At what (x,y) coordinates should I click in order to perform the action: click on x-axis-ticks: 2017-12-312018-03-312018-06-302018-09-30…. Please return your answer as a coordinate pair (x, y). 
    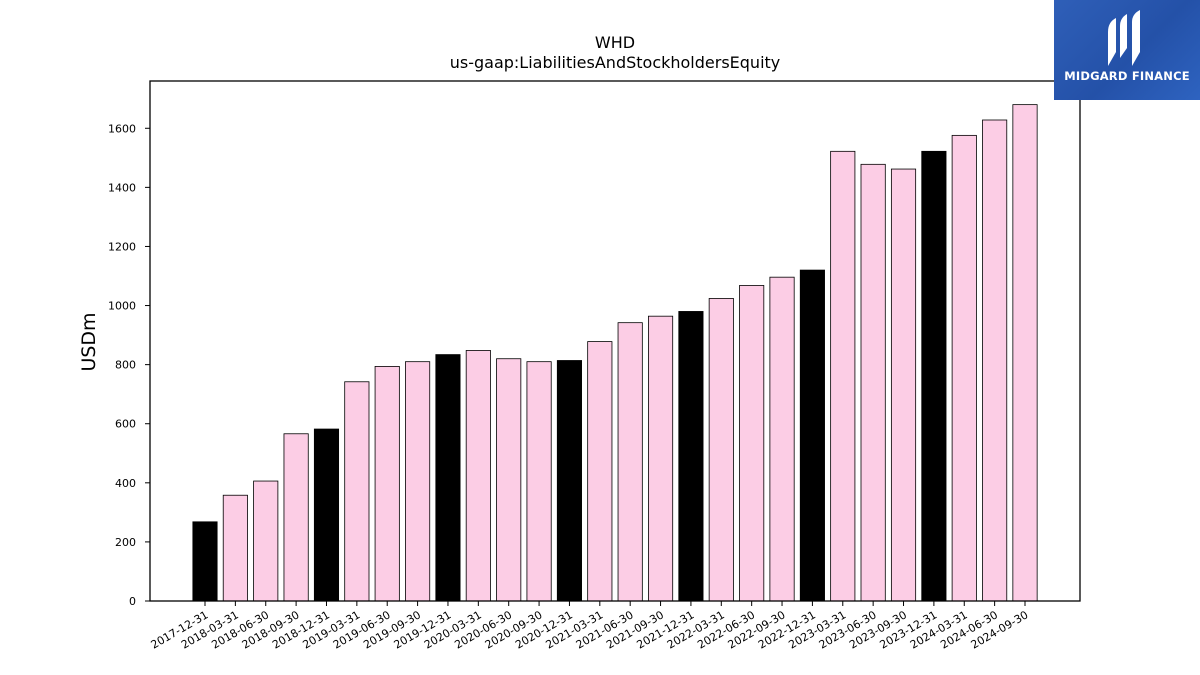
    Looking at the image, I should click on (590, 626).